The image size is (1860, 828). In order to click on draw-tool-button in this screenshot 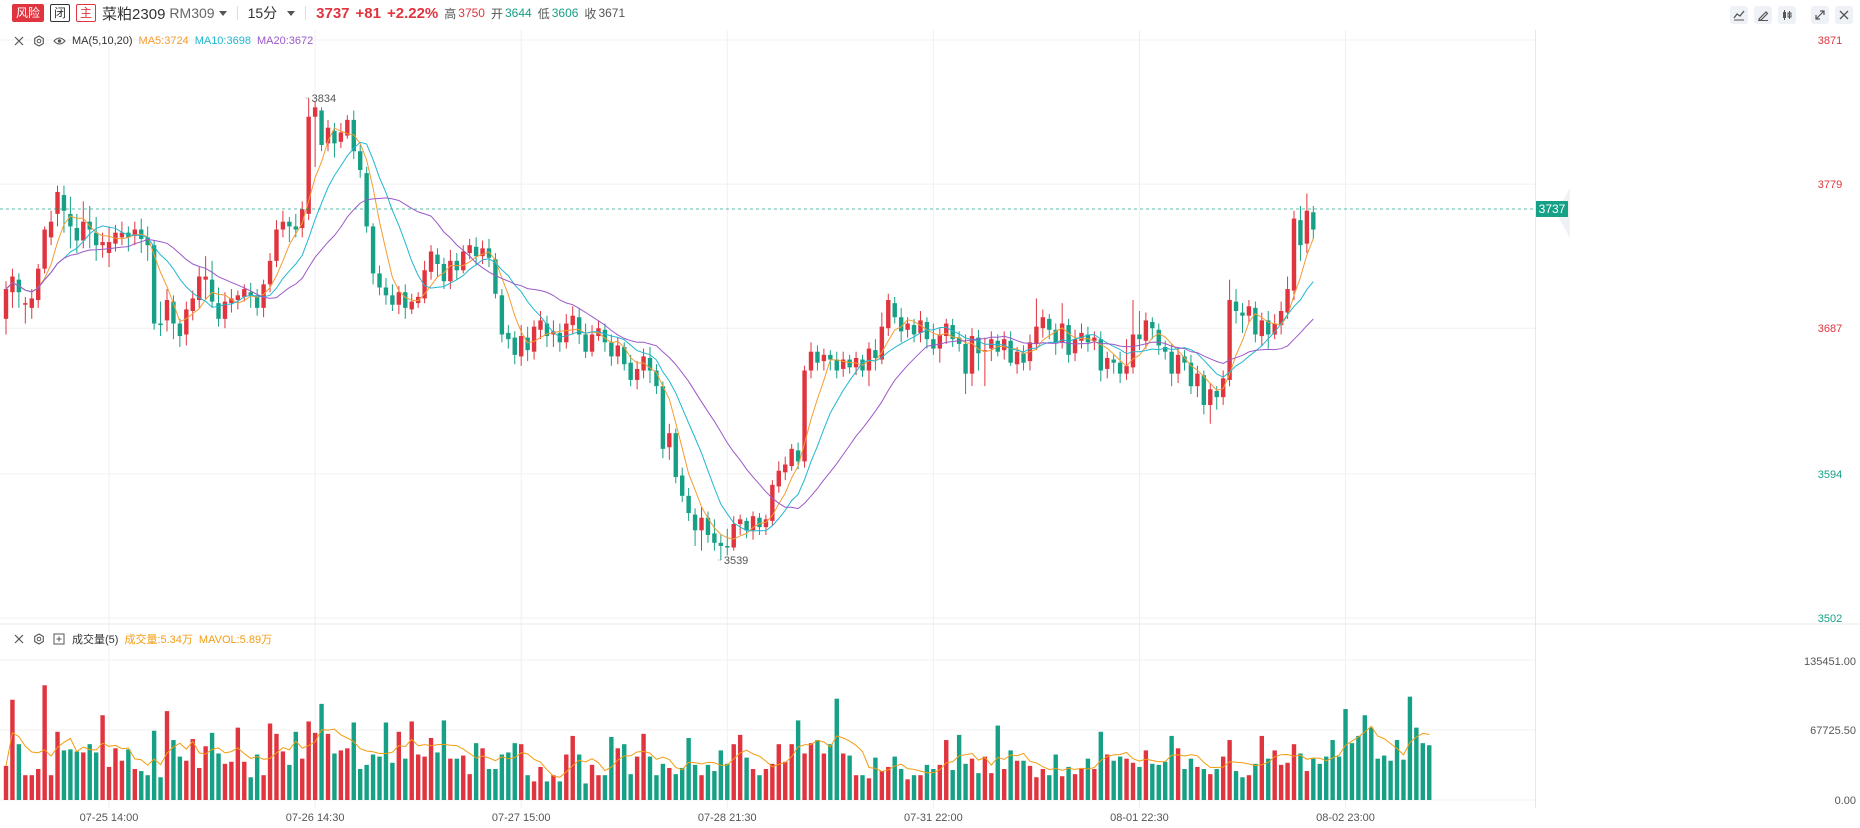, I will do `click(1763, 15)`.